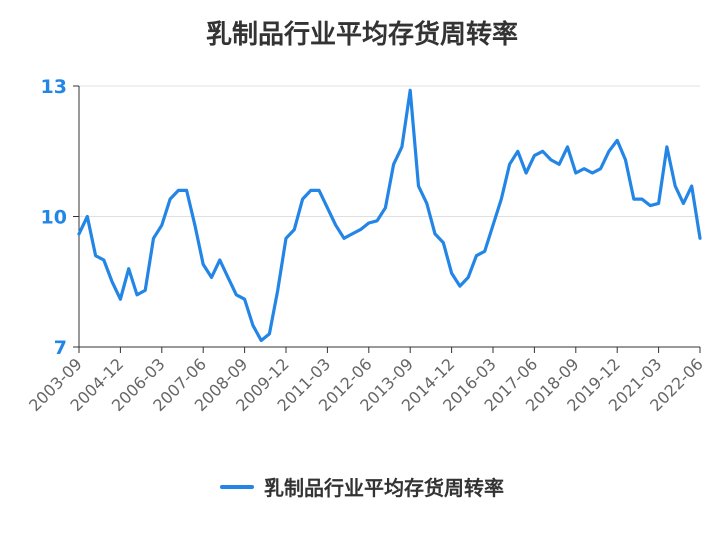 Image resolution: width=724 pixels, height=540 pixels. What do you see at coordinates (384, 488) in the screenshot?
I see `legend-label: 乳制品行业平均存货周转率` at bounding box center [384, 488].